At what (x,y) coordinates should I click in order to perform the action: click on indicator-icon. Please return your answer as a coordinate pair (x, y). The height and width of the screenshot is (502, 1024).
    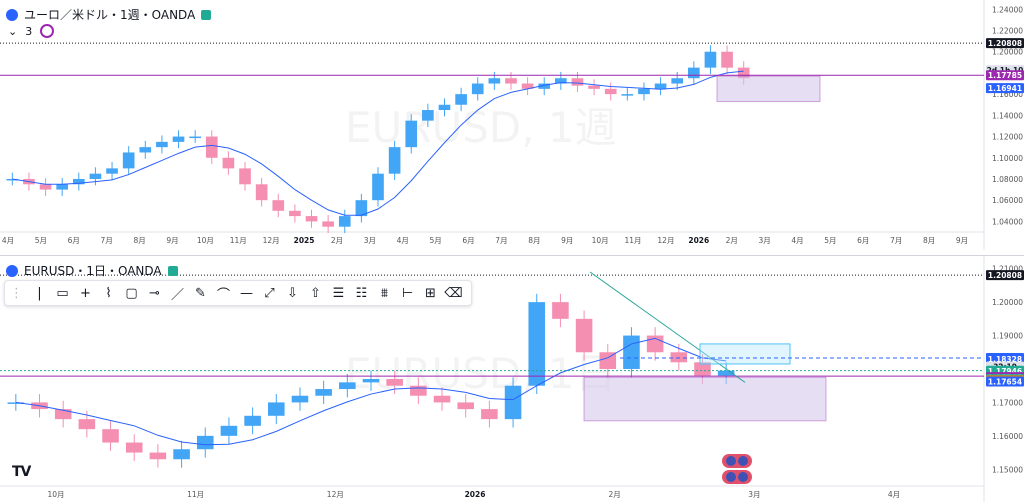
    Looking at the image, I should click on (47, 31).